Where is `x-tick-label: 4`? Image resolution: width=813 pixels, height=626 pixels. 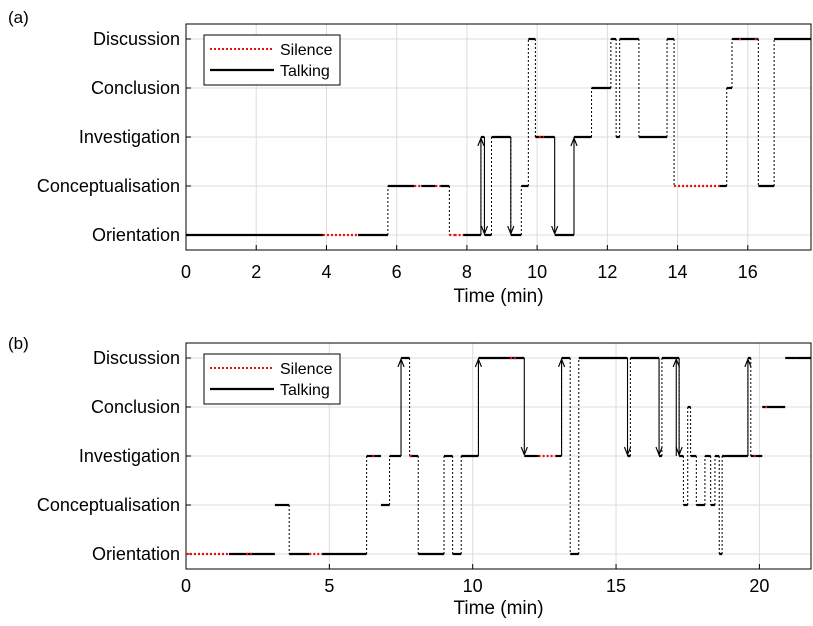
x-tick-label: 4 is located at coordinates (326, 272).